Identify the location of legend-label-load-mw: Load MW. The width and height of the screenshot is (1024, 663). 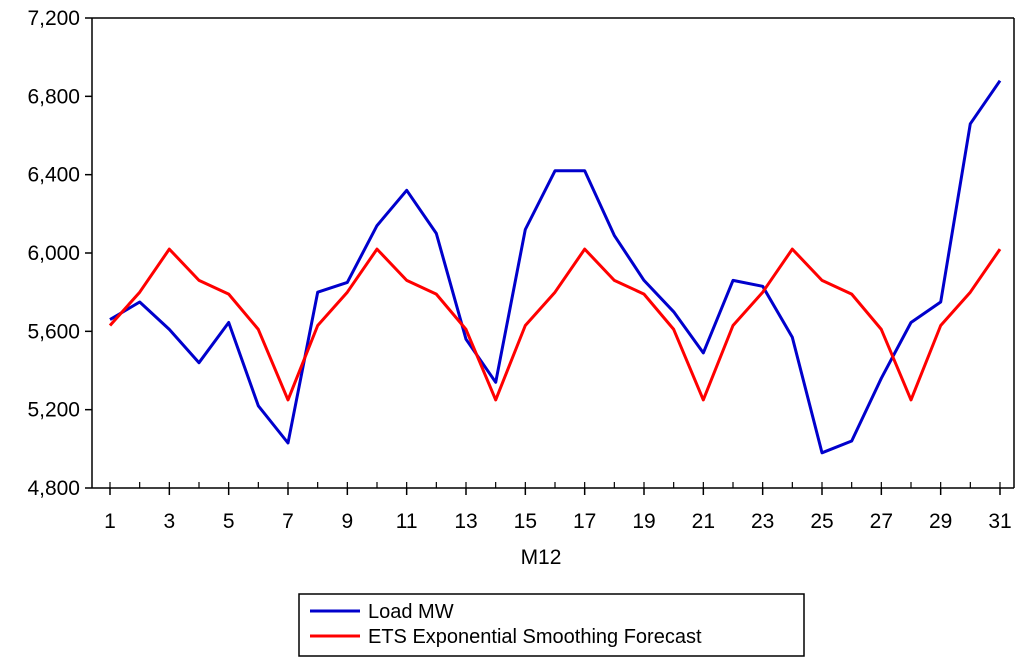
(411, 612).